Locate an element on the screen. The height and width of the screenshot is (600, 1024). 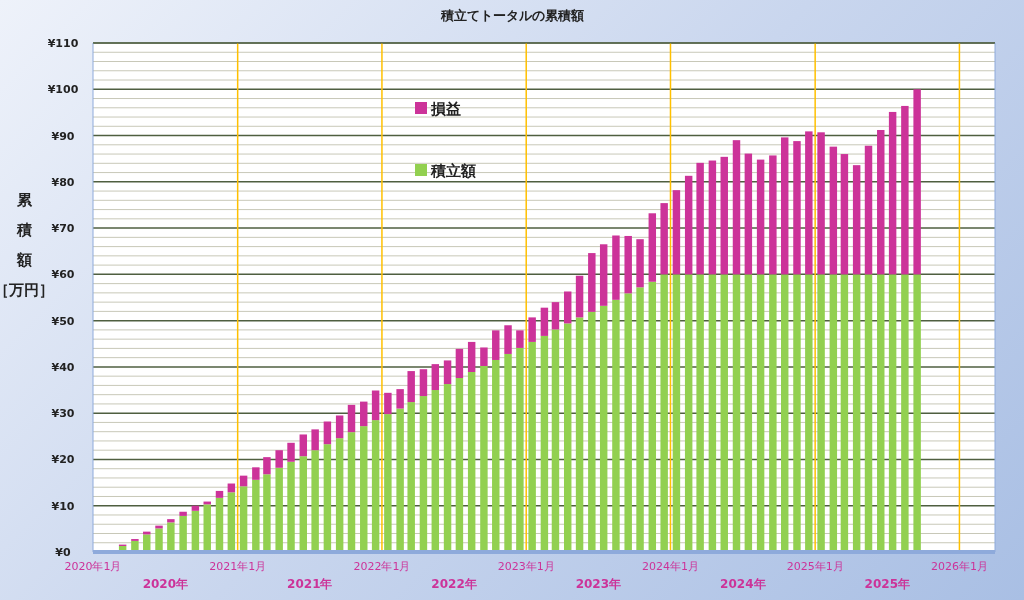
text: 2020年 is located at coordinates (165, 584).